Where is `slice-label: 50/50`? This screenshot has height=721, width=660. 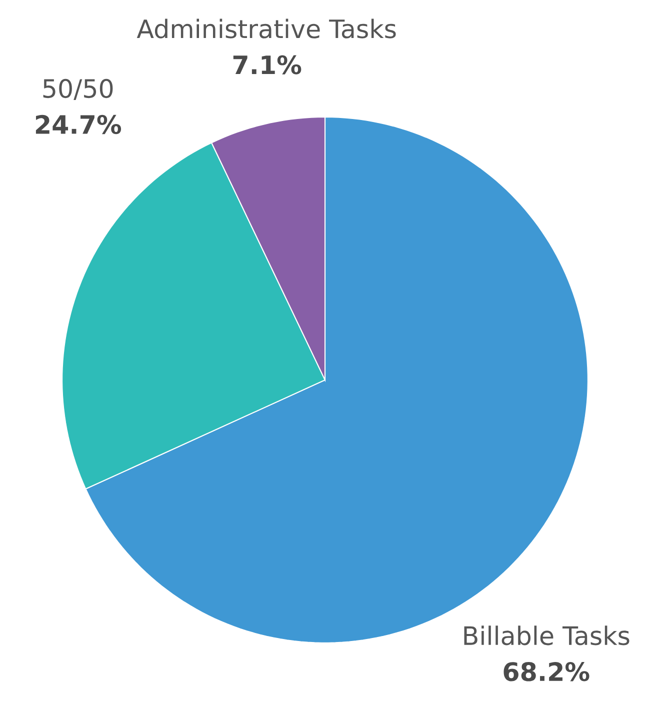
slice-label: 50/50 is located at coordinates (78, 89).